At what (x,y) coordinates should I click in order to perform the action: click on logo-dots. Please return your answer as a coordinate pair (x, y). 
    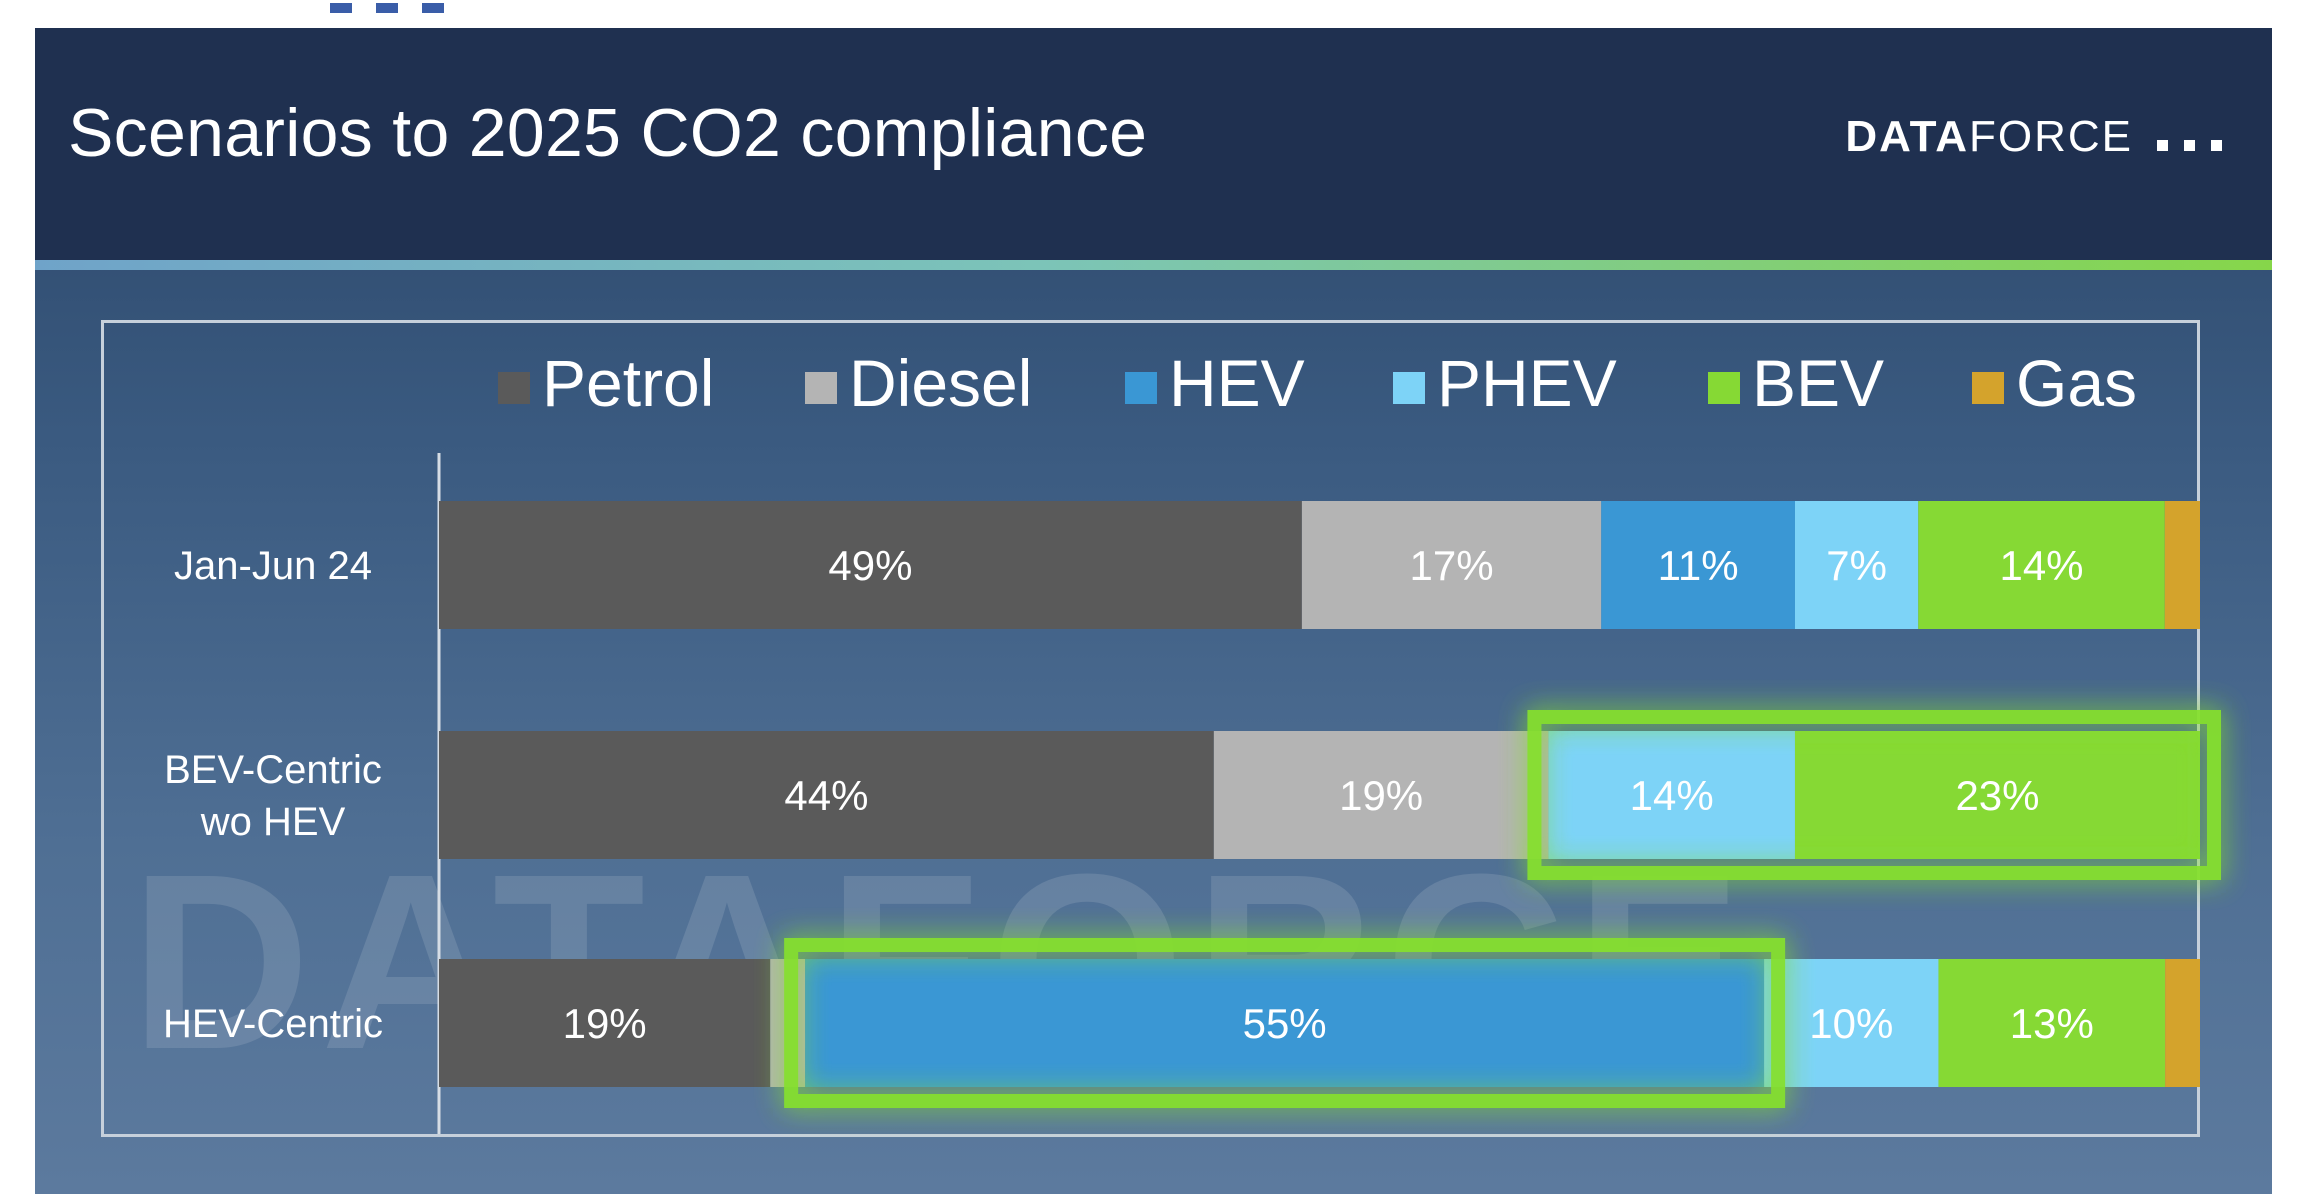
    Looking at the image, I should click on (2181, 137).